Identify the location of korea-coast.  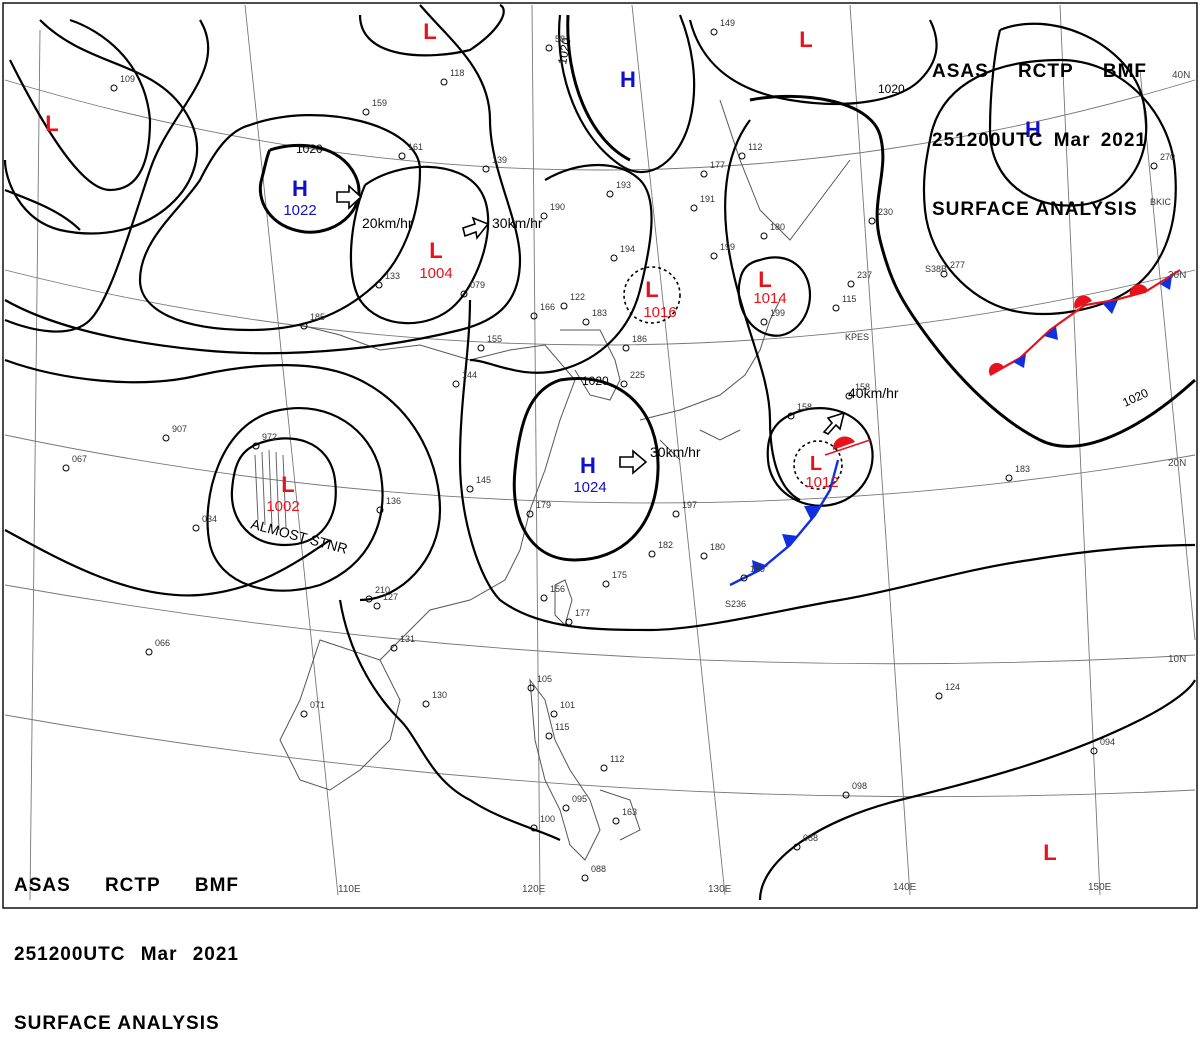
(590, 365).